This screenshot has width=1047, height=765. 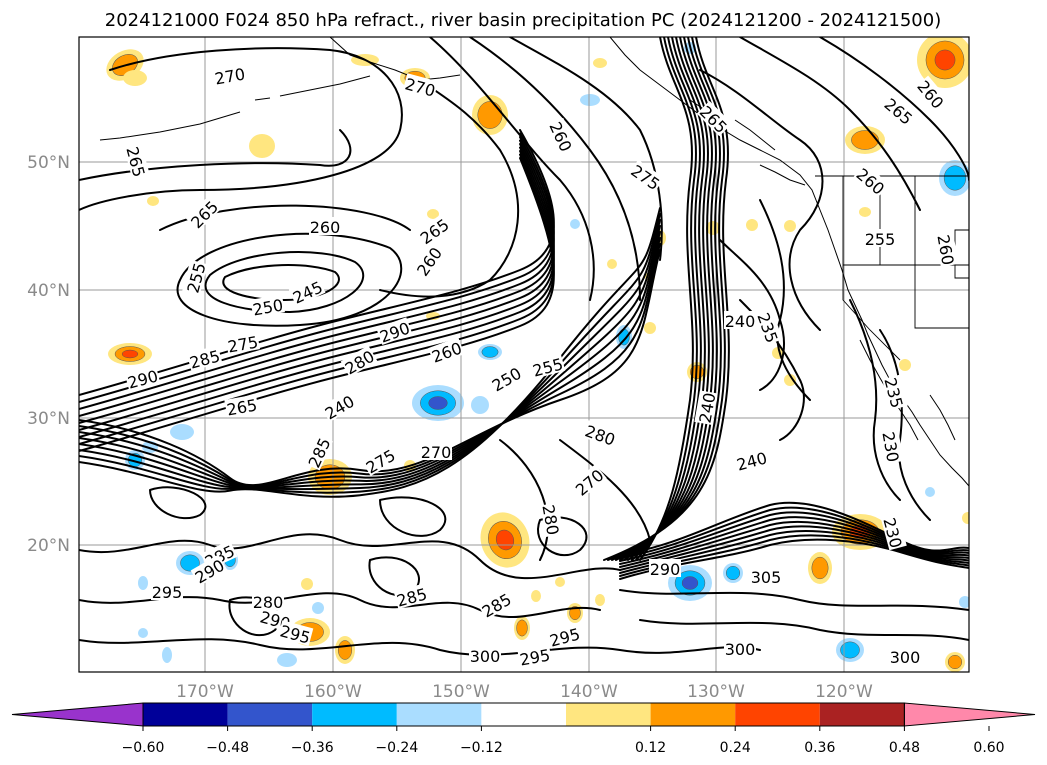 What do you see at coordinates (988, 748) in the screenshot?
I see `colorbar-tick-label: 0.60` at bounding box center [988, 748].